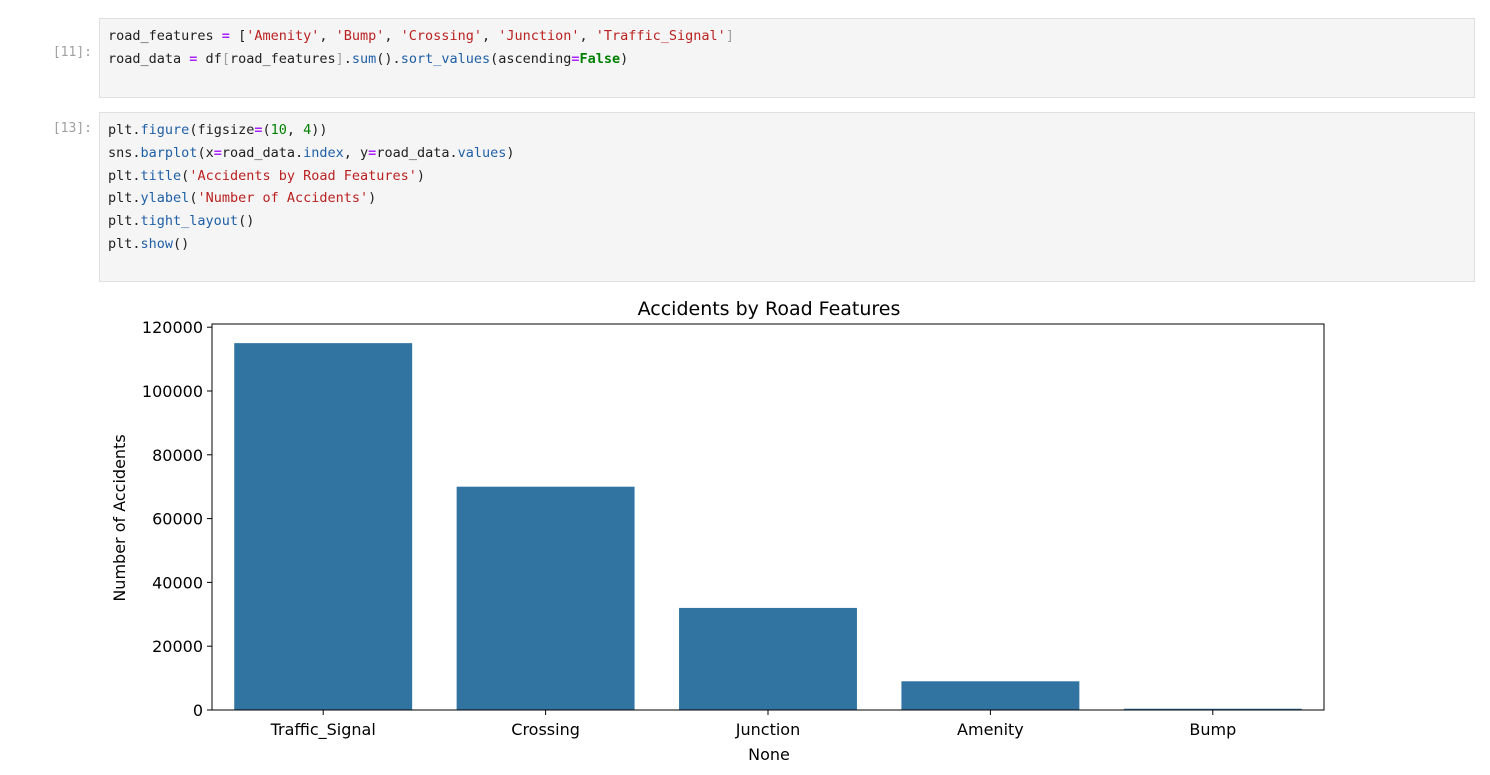 The height and width of the screenshot is (775, 1490). Describe the element at coordinates (165, 130) in the screenshot. I see `code-token: figure` at that location.